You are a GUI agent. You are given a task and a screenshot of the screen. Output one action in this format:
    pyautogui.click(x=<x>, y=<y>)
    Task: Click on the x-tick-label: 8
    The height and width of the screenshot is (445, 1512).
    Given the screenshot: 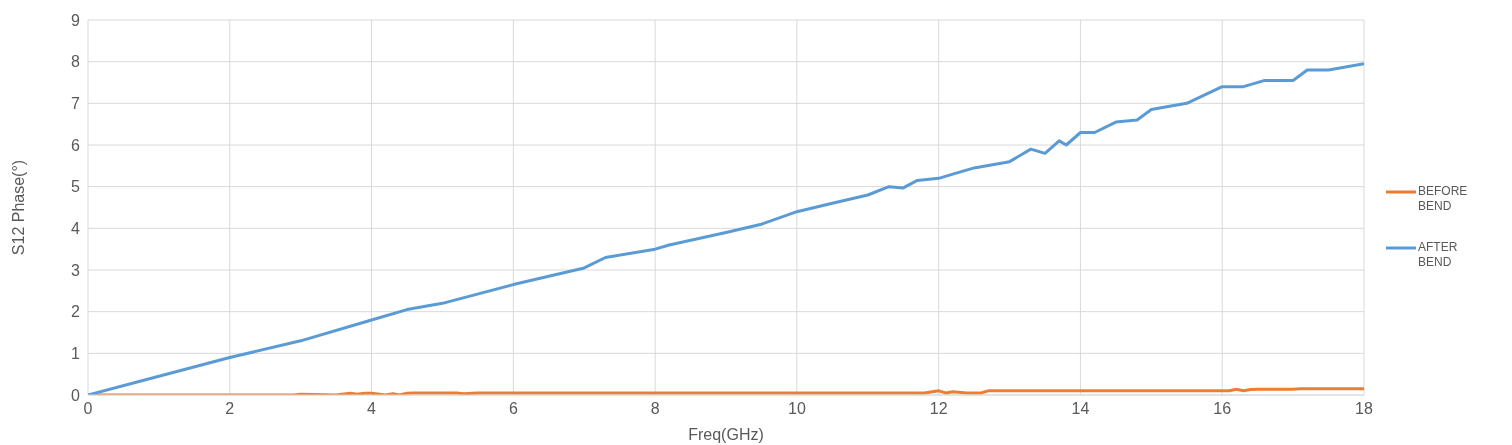 What is the action you would take?
    pyautogui.click(x=655, y=409)
    